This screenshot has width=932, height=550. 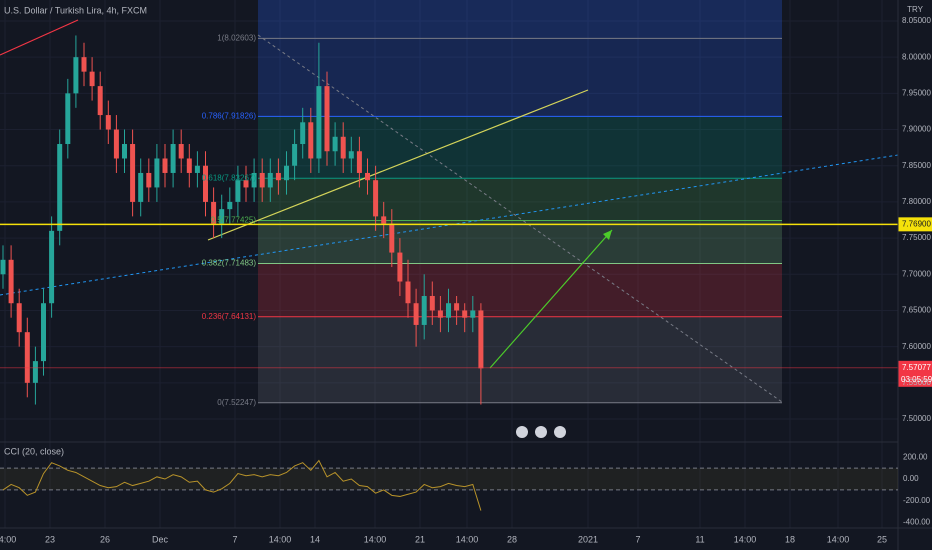 I want to click on y-tick-label: 7.70000, so click(x=916, y=273).